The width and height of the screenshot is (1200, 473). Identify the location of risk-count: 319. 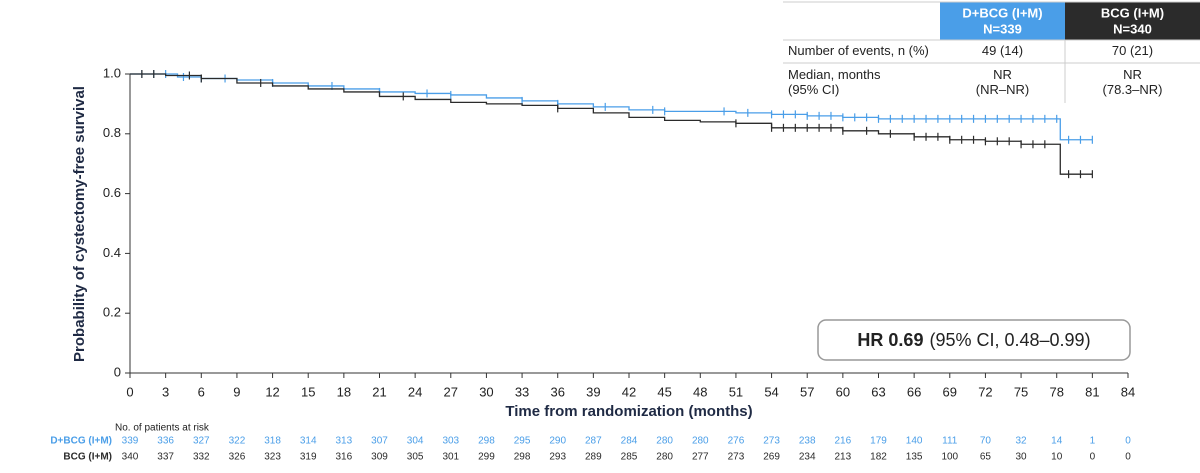
(308, 457).